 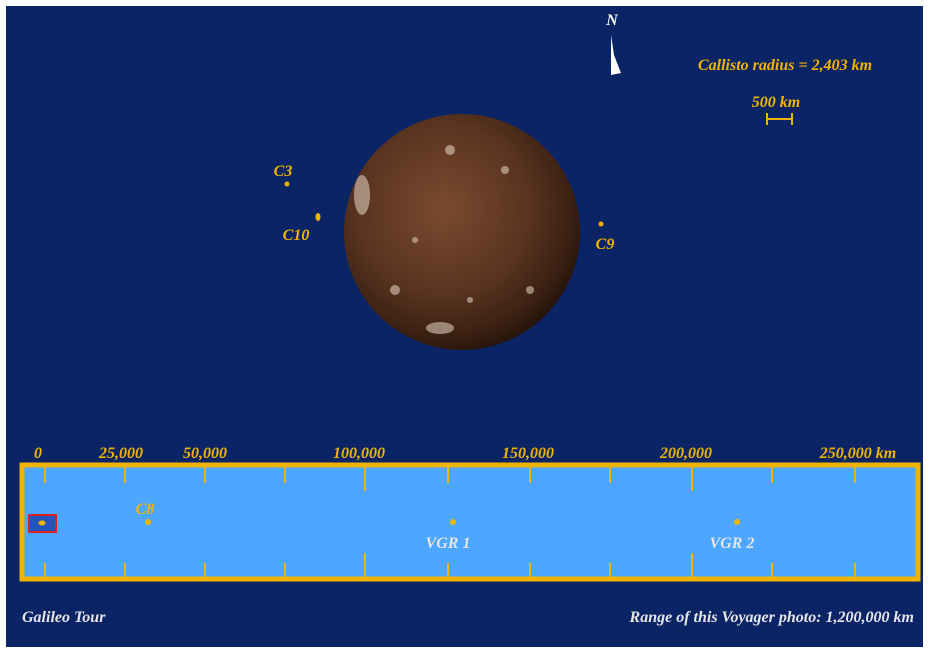 I want to click on surface-spots, so click(x=444, y=239).